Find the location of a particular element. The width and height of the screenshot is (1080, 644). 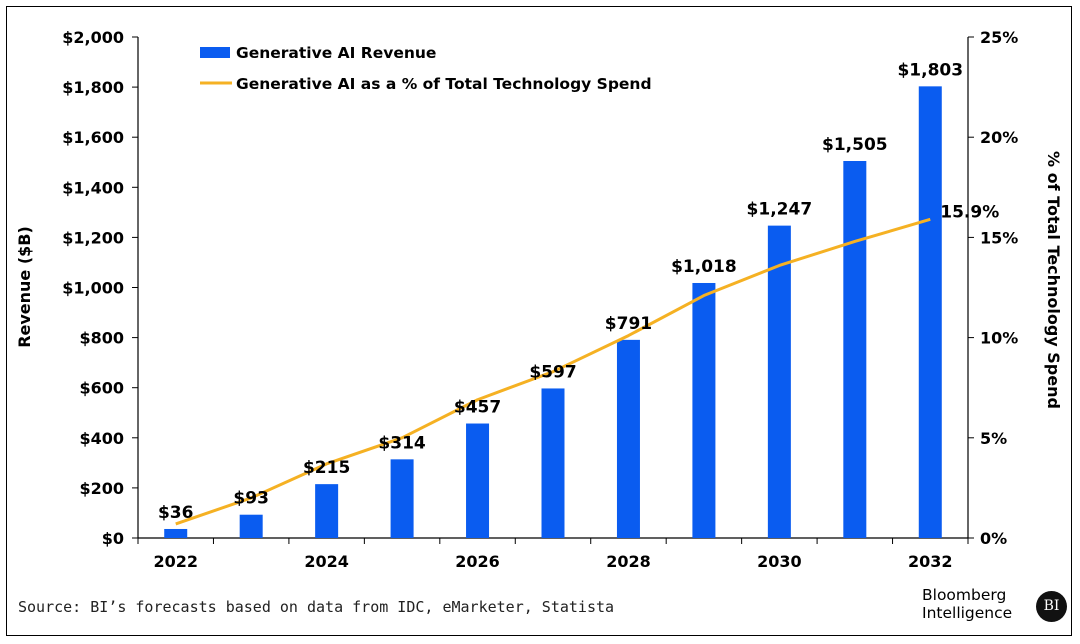

y2-tick-label: 25% is located at coordinates (999, 37).